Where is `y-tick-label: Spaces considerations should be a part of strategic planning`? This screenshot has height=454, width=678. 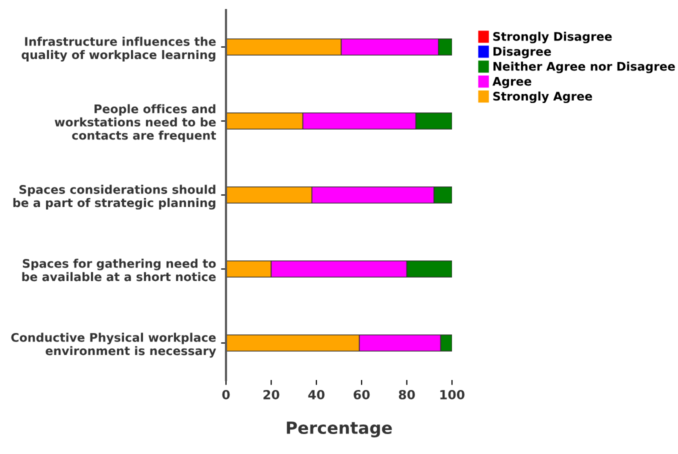 y-tick-label: Spaces considerations should be a part of strategic planning is located at coordinates (114, 197).